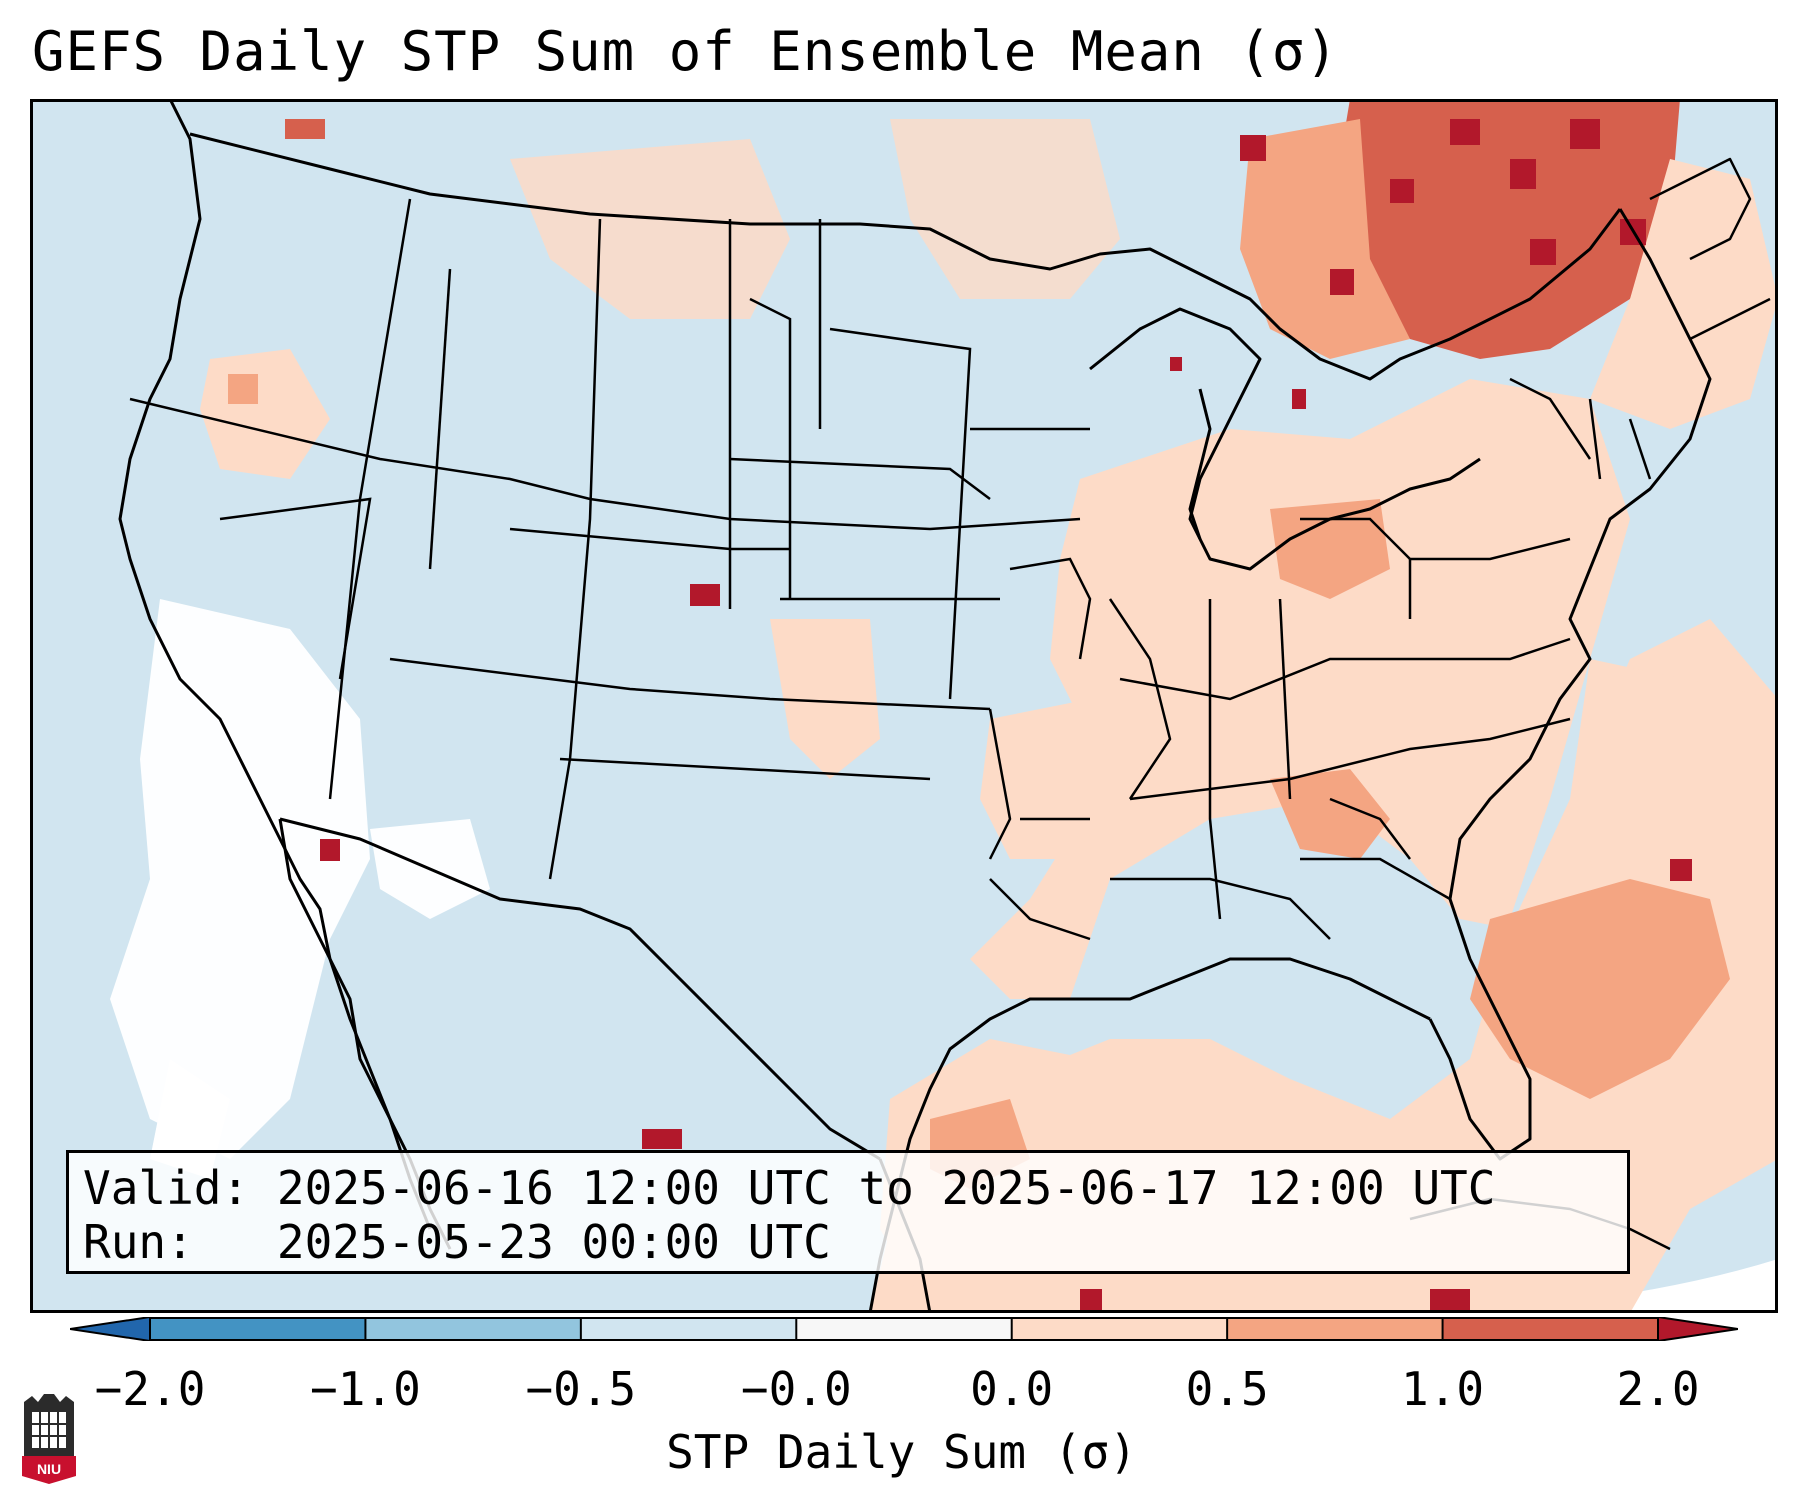  Describe the element at coordinates (138, 1242) in the screenshot. I see `run-label: Run:` at that location.